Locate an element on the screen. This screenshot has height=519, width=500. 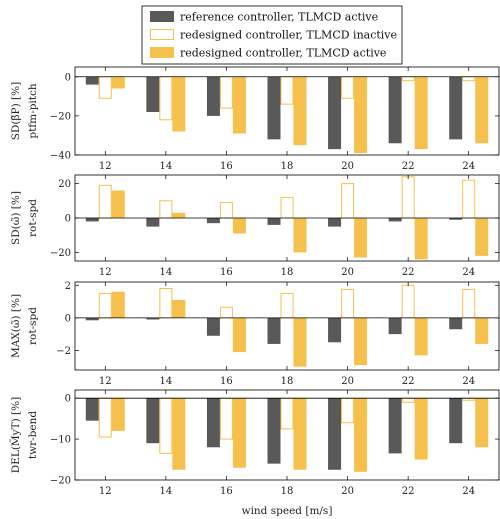
y-axis-label: MAX(ω̃) [%] is located at coordinates (16, 326).